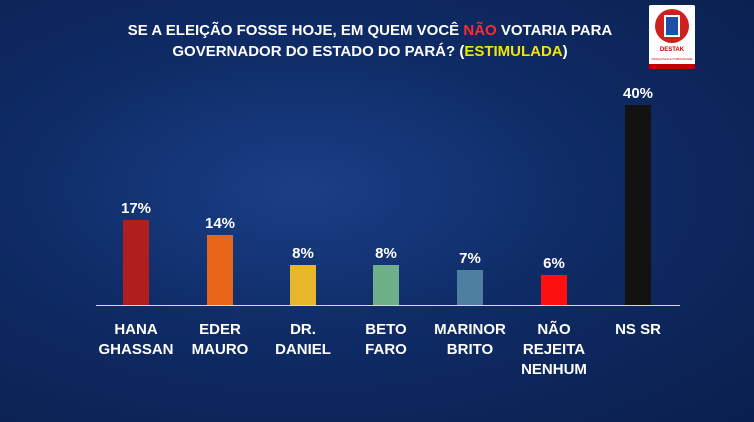 The image size is (754, 422). I want to click on category-label: MARINOR BRITO, so click(470, 340).